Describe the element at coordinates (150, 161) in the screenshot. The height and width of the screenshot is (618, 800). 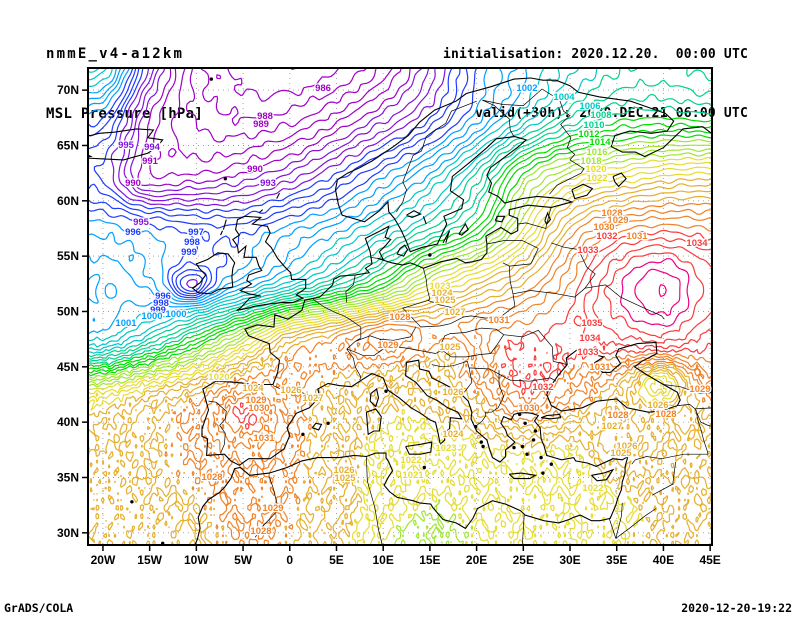
I see `contour-label: 991` at that location.